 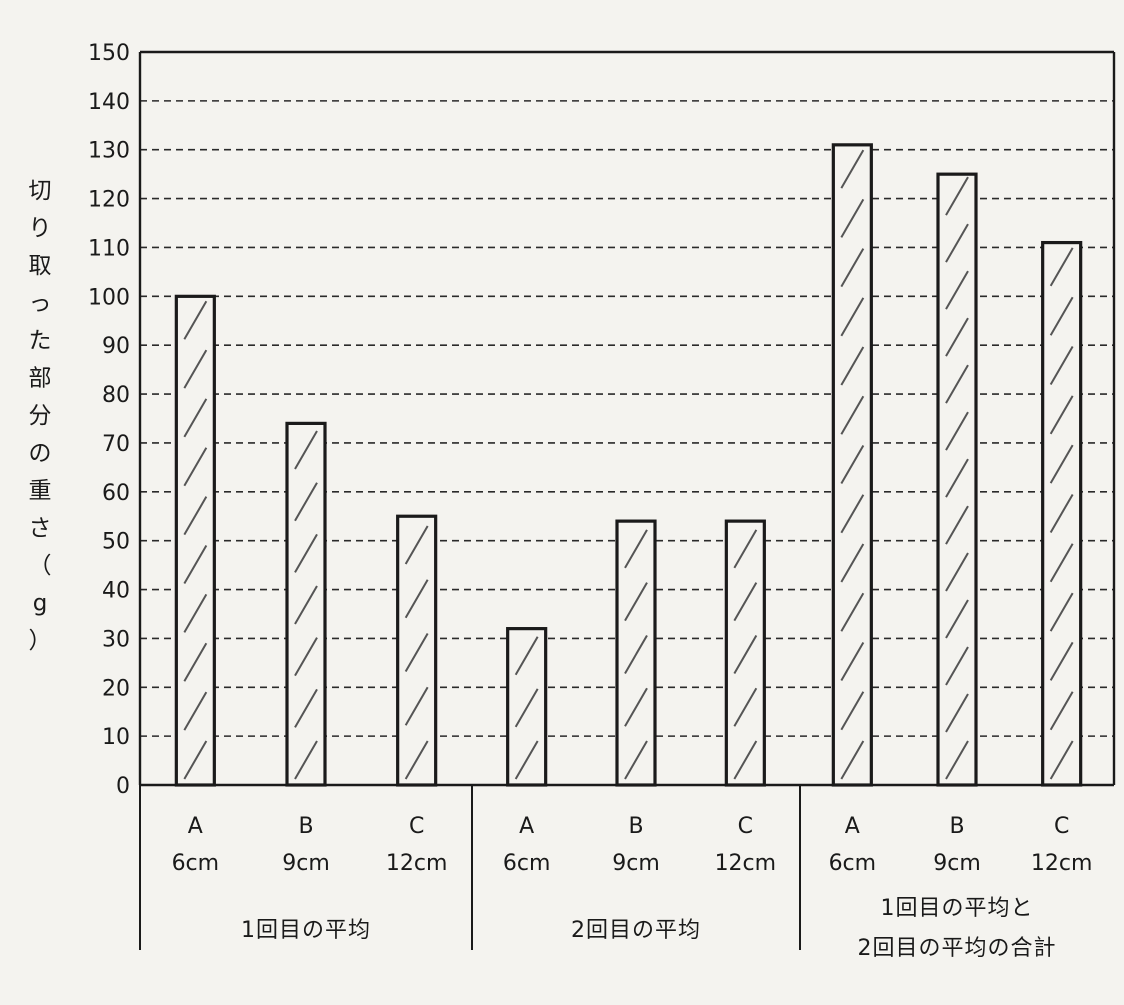 I want to click on y-axis-label-char: 分, so click(x=40, y=416).